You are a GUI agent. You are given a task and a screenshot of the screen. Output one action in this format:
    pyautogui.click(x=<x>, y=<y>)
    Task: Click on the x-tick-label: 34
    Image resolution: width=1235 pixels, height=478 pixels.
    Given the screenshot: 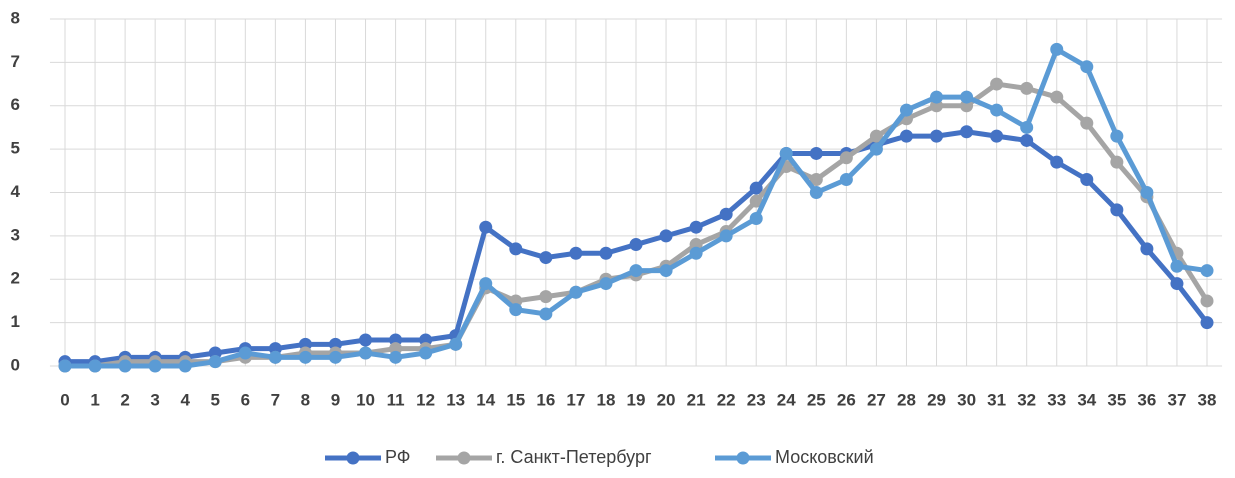 What is the action you would take?
    pyautogui.click(x=1086, y=399)
    